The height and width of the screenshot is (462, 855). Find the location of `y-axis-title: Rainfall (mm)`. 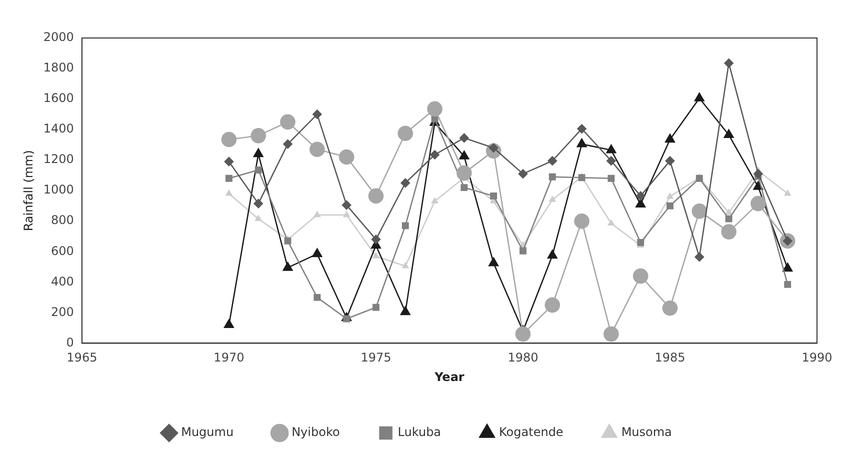

y-axis-title: Rainfall (mm) is located at coordinates (28, 191).